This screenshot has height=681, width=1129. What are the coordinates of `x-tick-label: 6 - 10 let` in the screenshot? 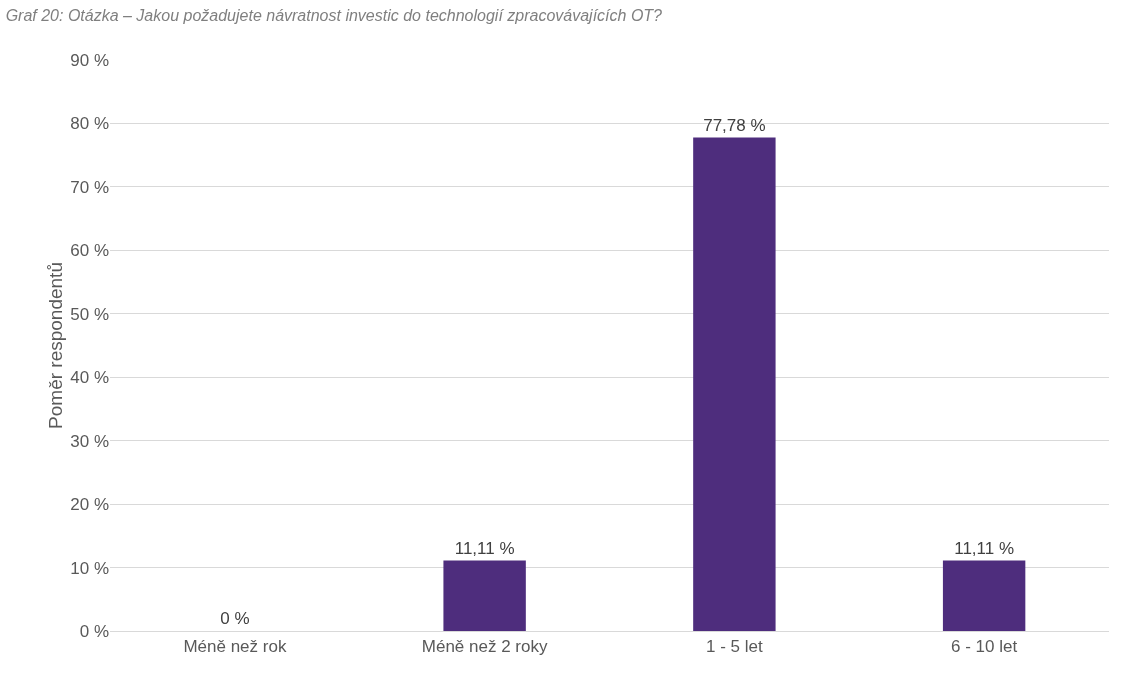 It's located at (984, 647).